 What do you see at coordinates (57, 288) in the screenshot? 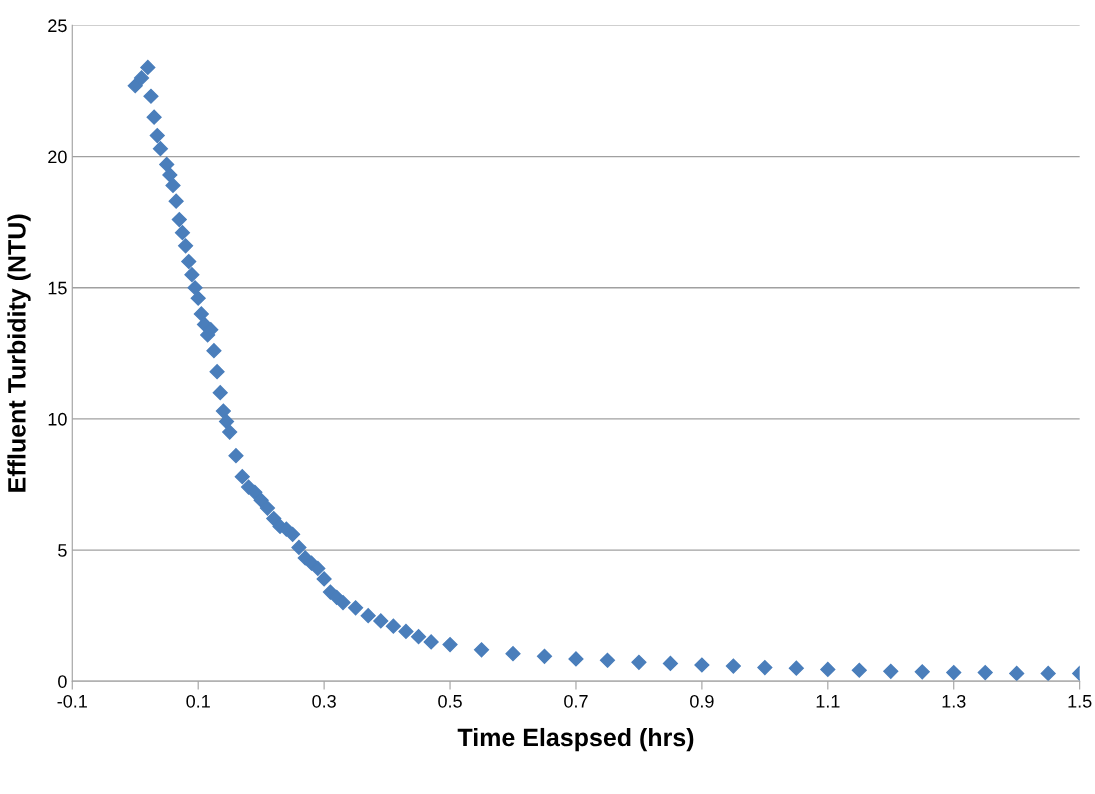
I see `y-tick-label: 15` at bounding box center [57, 288].